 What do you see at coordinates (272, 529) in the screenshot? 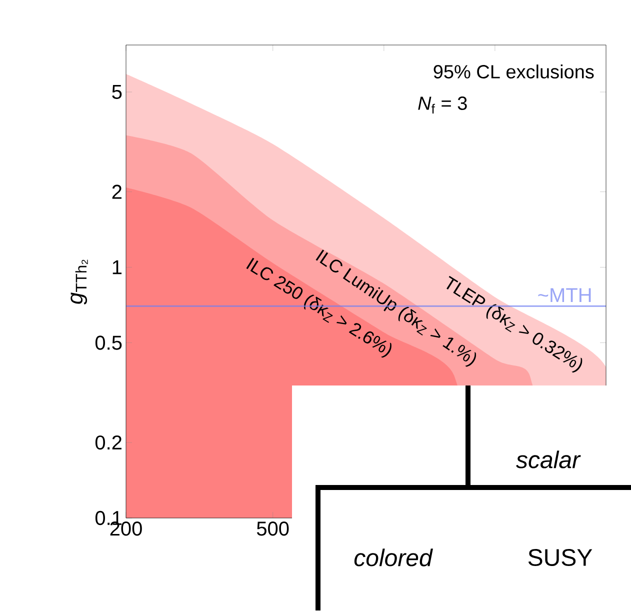
I see `x-tick-label: 500` at bounding box center [272, 529].